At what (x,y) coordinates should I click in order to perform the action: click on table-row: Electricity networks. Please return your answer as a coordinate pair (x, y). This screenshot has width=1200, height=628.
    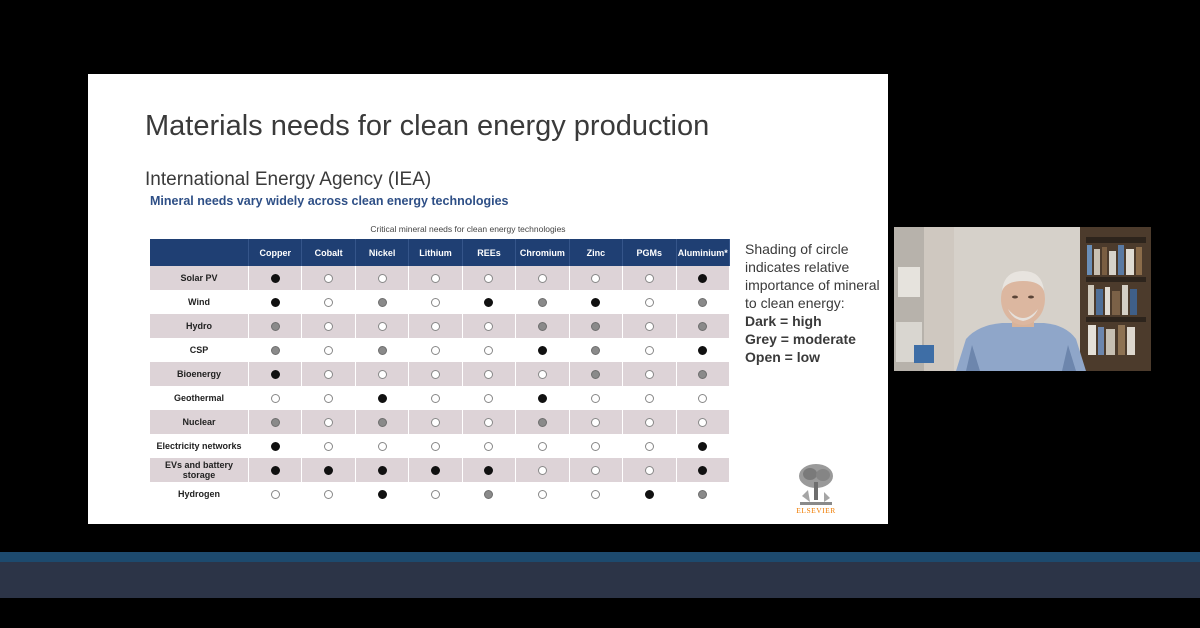
    Looking at the image, I should click on (440, 446).